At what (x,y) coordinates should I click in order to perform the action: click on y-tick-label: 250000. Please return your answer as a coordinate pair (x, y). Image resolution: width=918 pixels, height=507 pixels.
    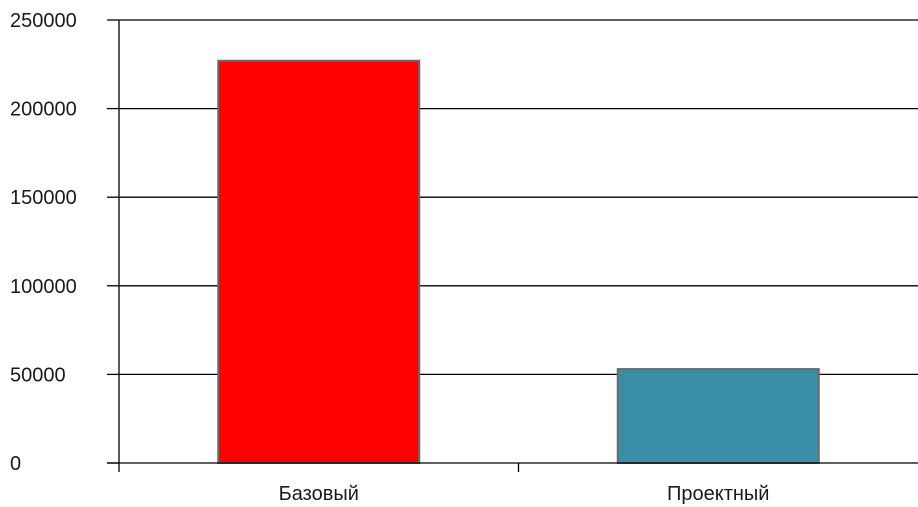
    Looking at the image, I should click on (43, 21).